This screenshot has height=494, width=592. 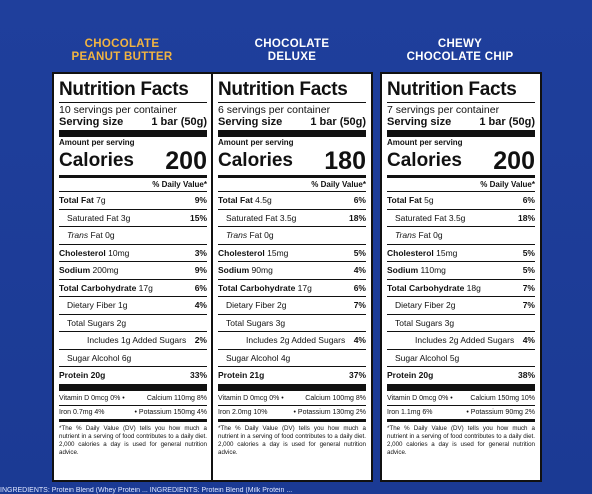 I want to click on product-title: CHEWY CHOCOLATE CHIP, so click(x=460, y=51).